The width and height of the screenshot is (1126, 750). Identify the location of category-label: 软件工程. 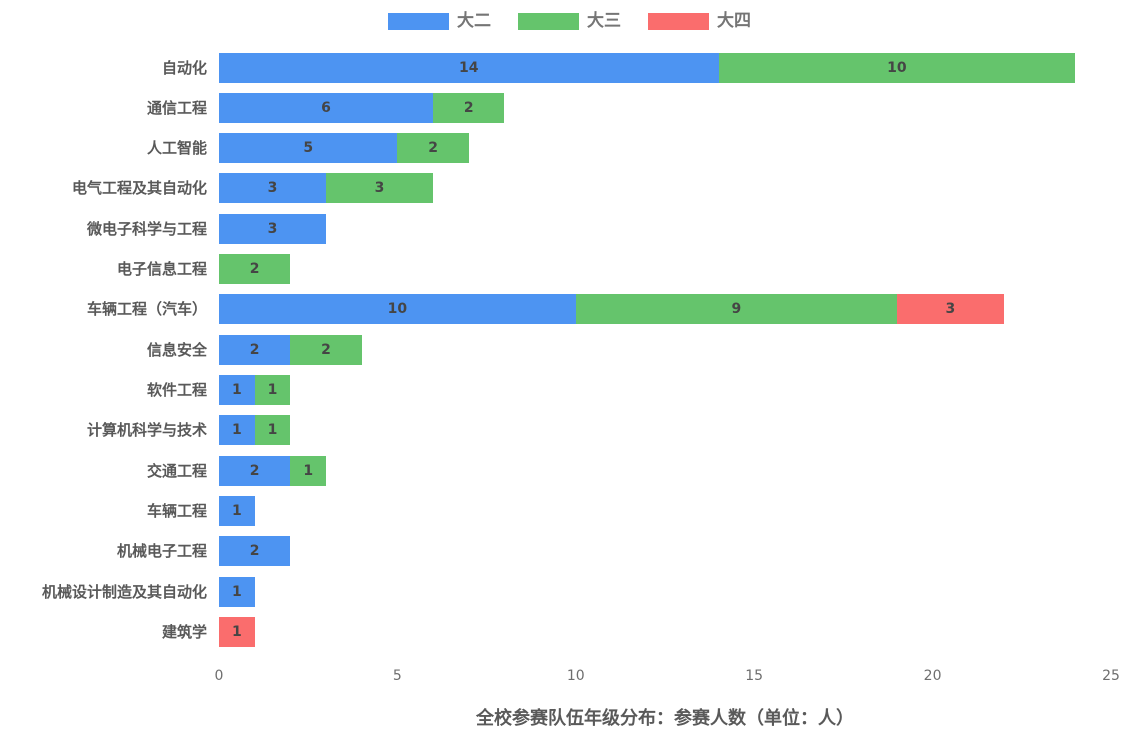
(176, 390).